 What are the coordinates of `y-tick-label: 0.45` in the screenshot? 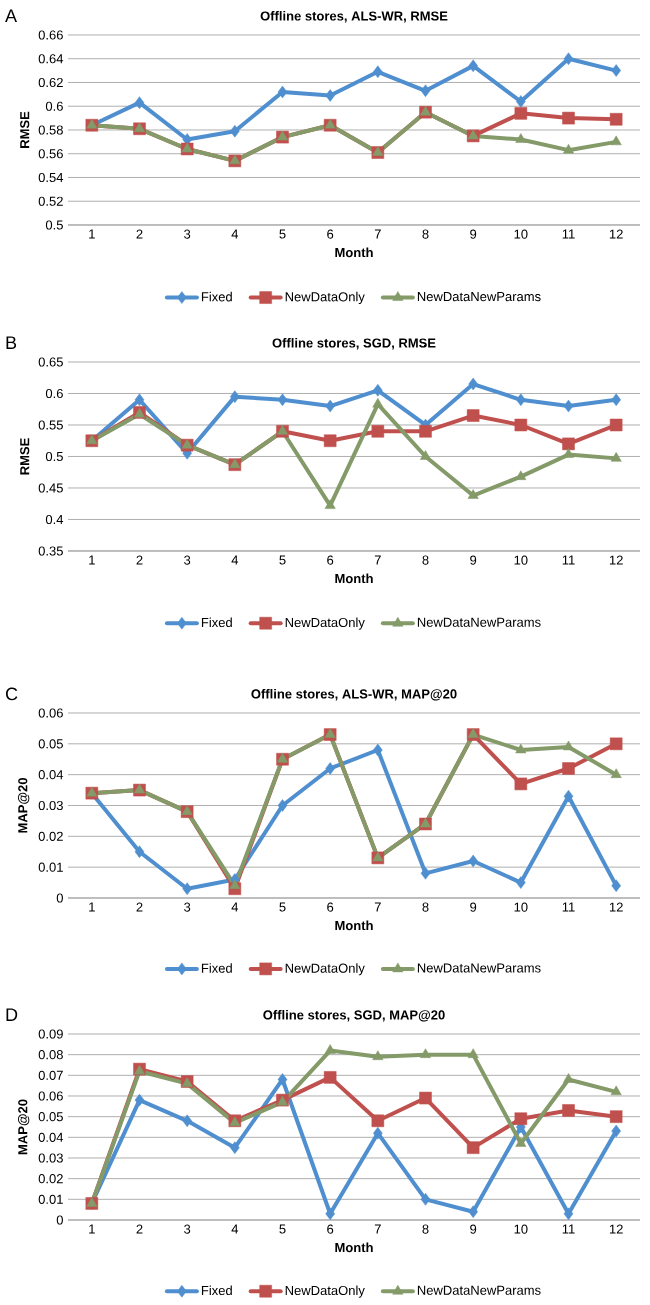 It's located at (50, 488).